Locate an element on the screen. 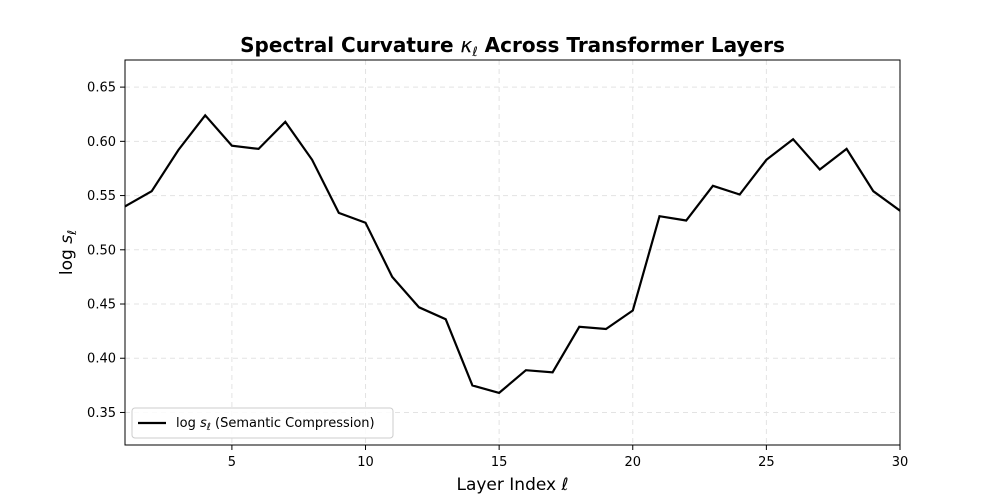 Image resolution: width=1000 pixels, height=500 pixels. y-tick-label: 0.55 is located at coordinates (101, 196).